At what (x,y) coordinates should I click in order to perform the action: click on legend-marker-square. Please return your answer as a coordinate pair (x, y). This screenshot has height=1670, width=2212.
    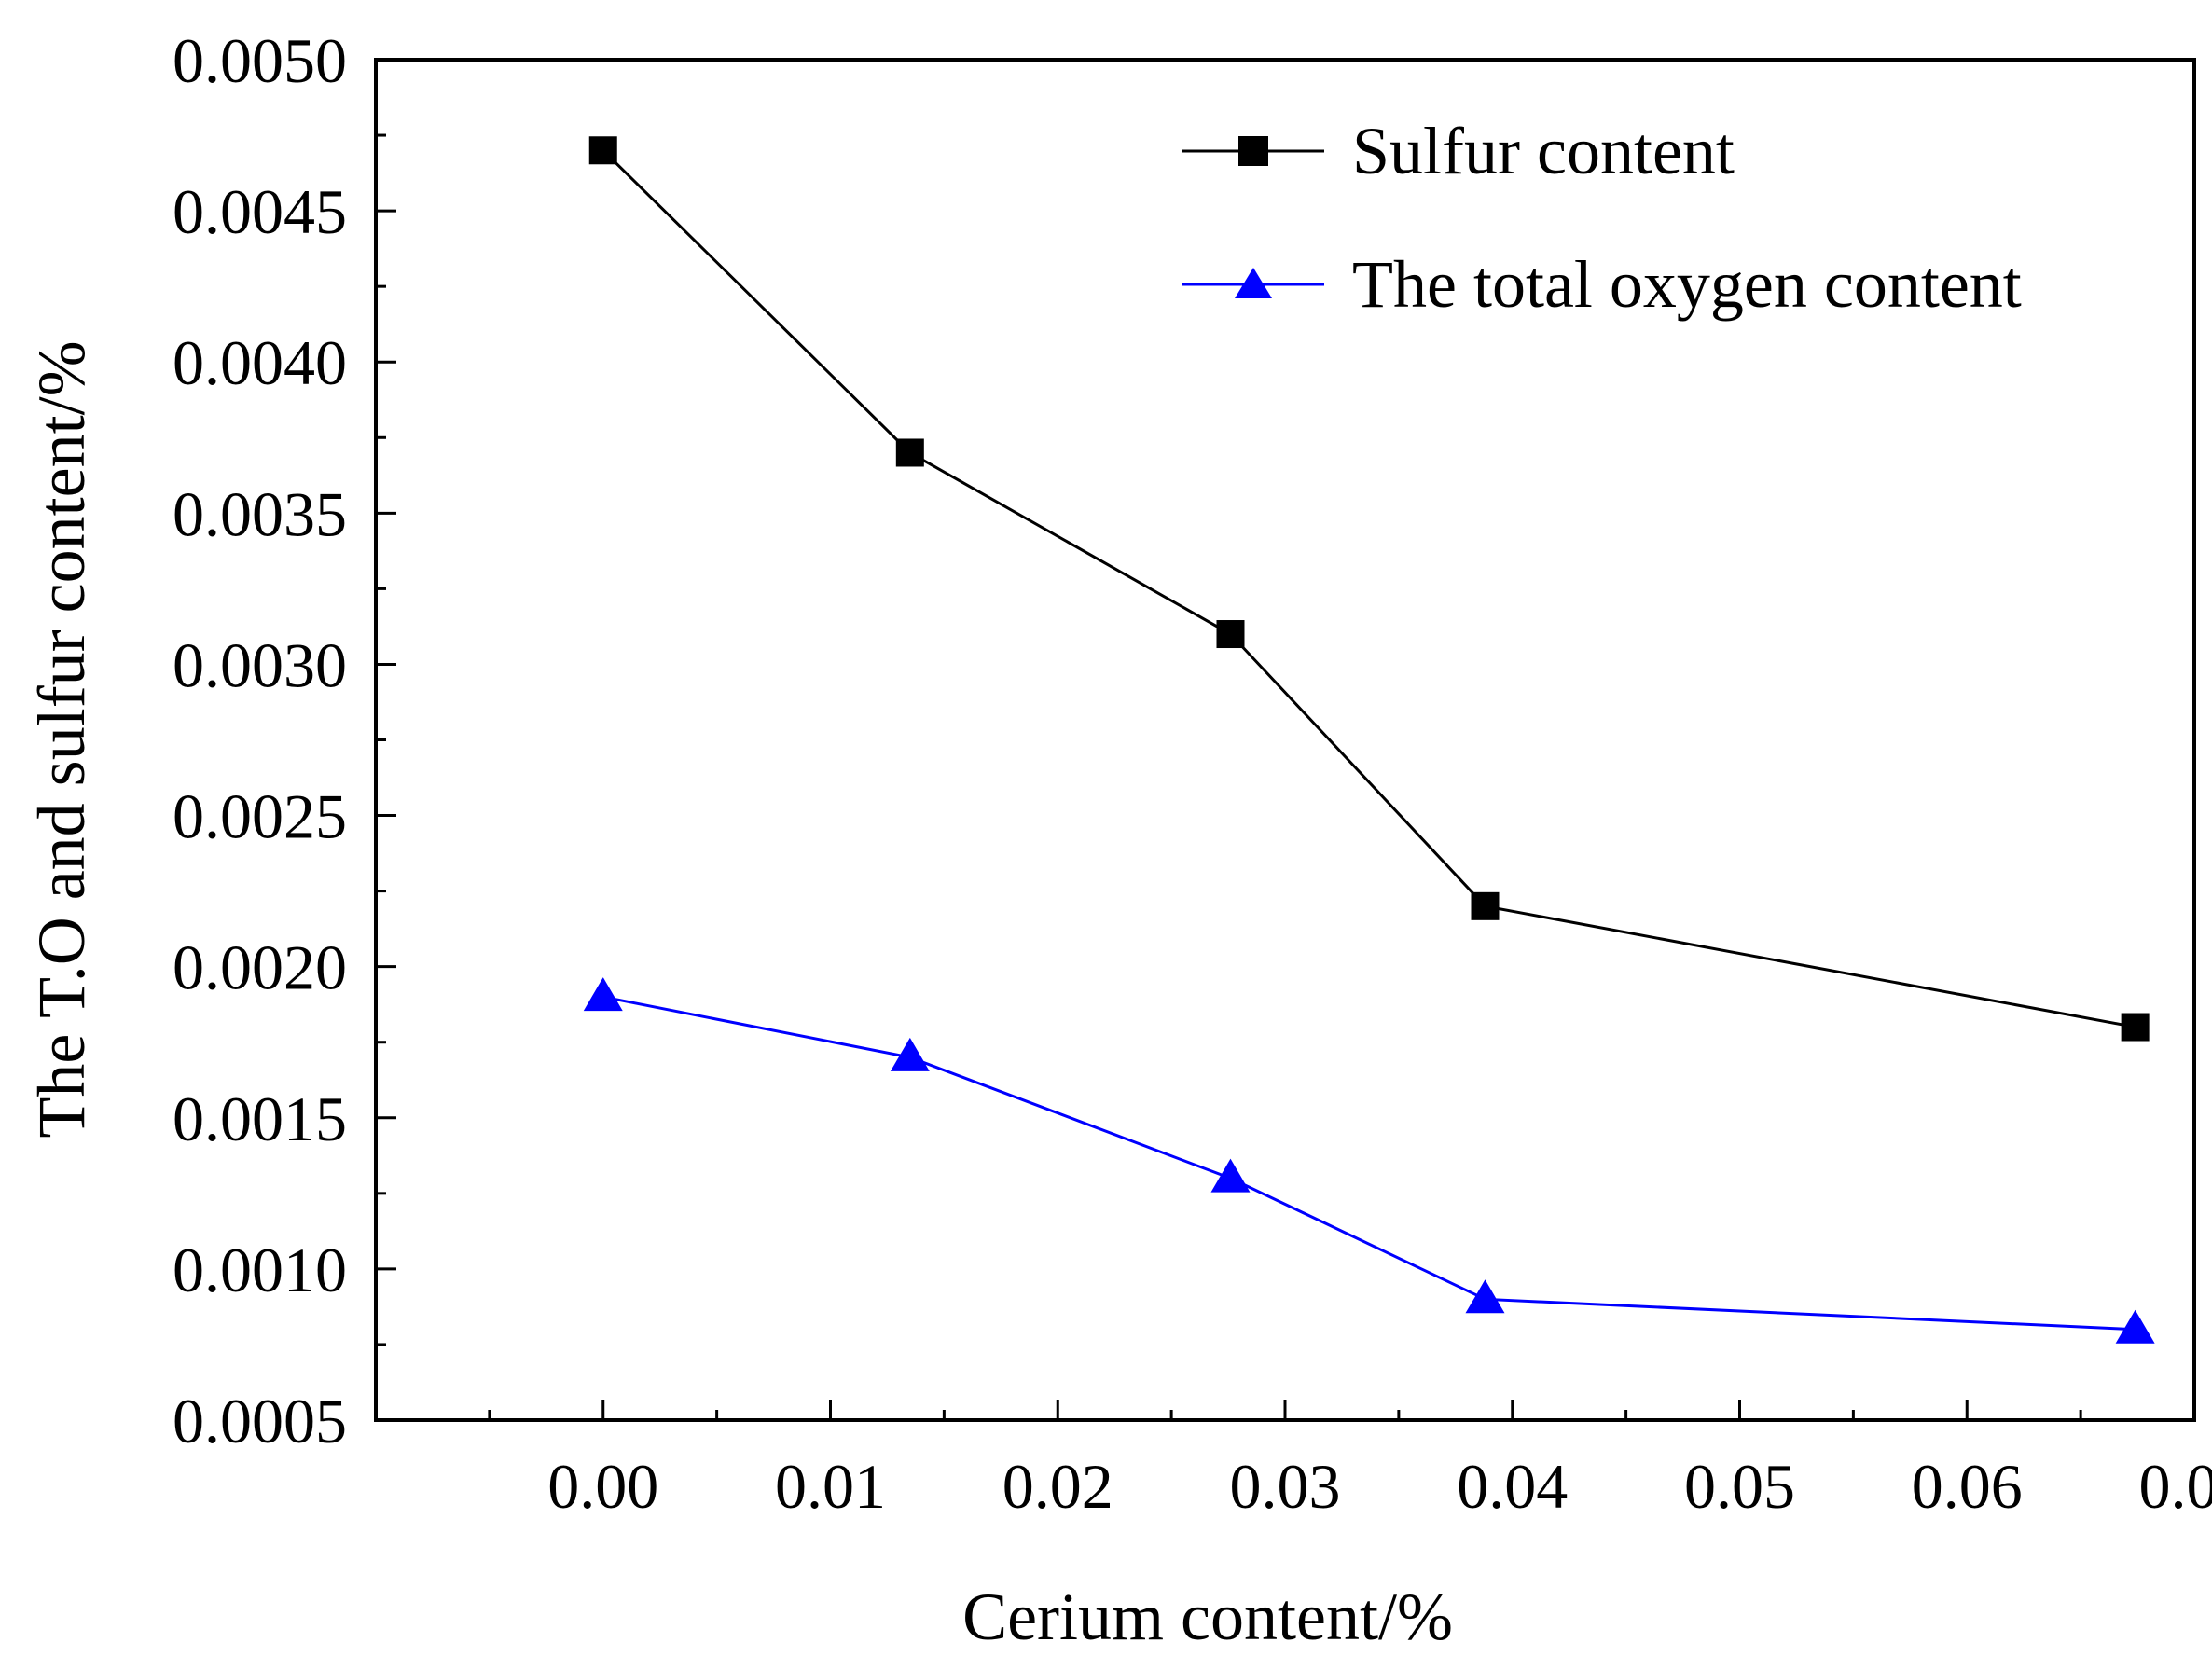
    Looking at the image, I should click on (1253, 151).